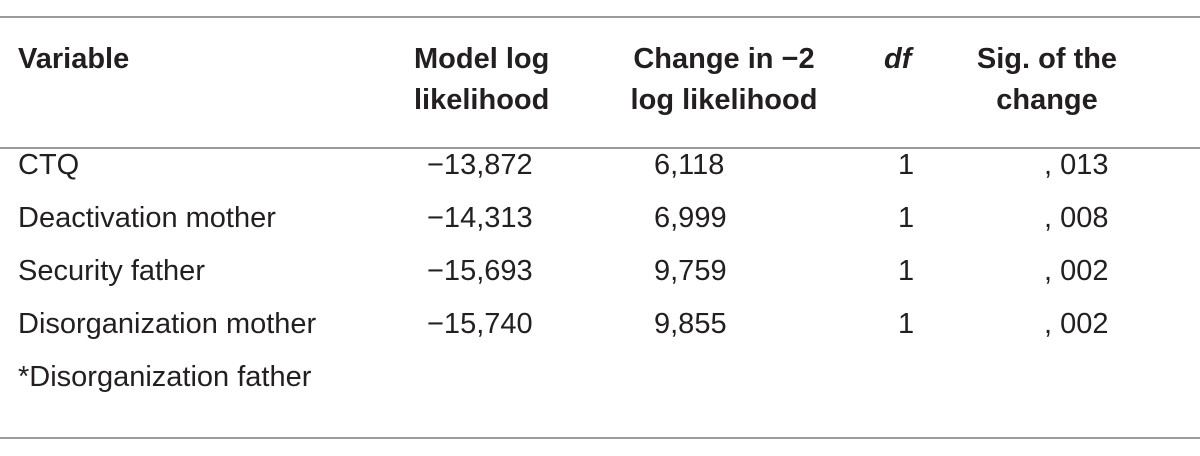 This screenshot has height=456, width=1200. I want to click on header-change: Change in −2 log likelihood, so click(730, 72).